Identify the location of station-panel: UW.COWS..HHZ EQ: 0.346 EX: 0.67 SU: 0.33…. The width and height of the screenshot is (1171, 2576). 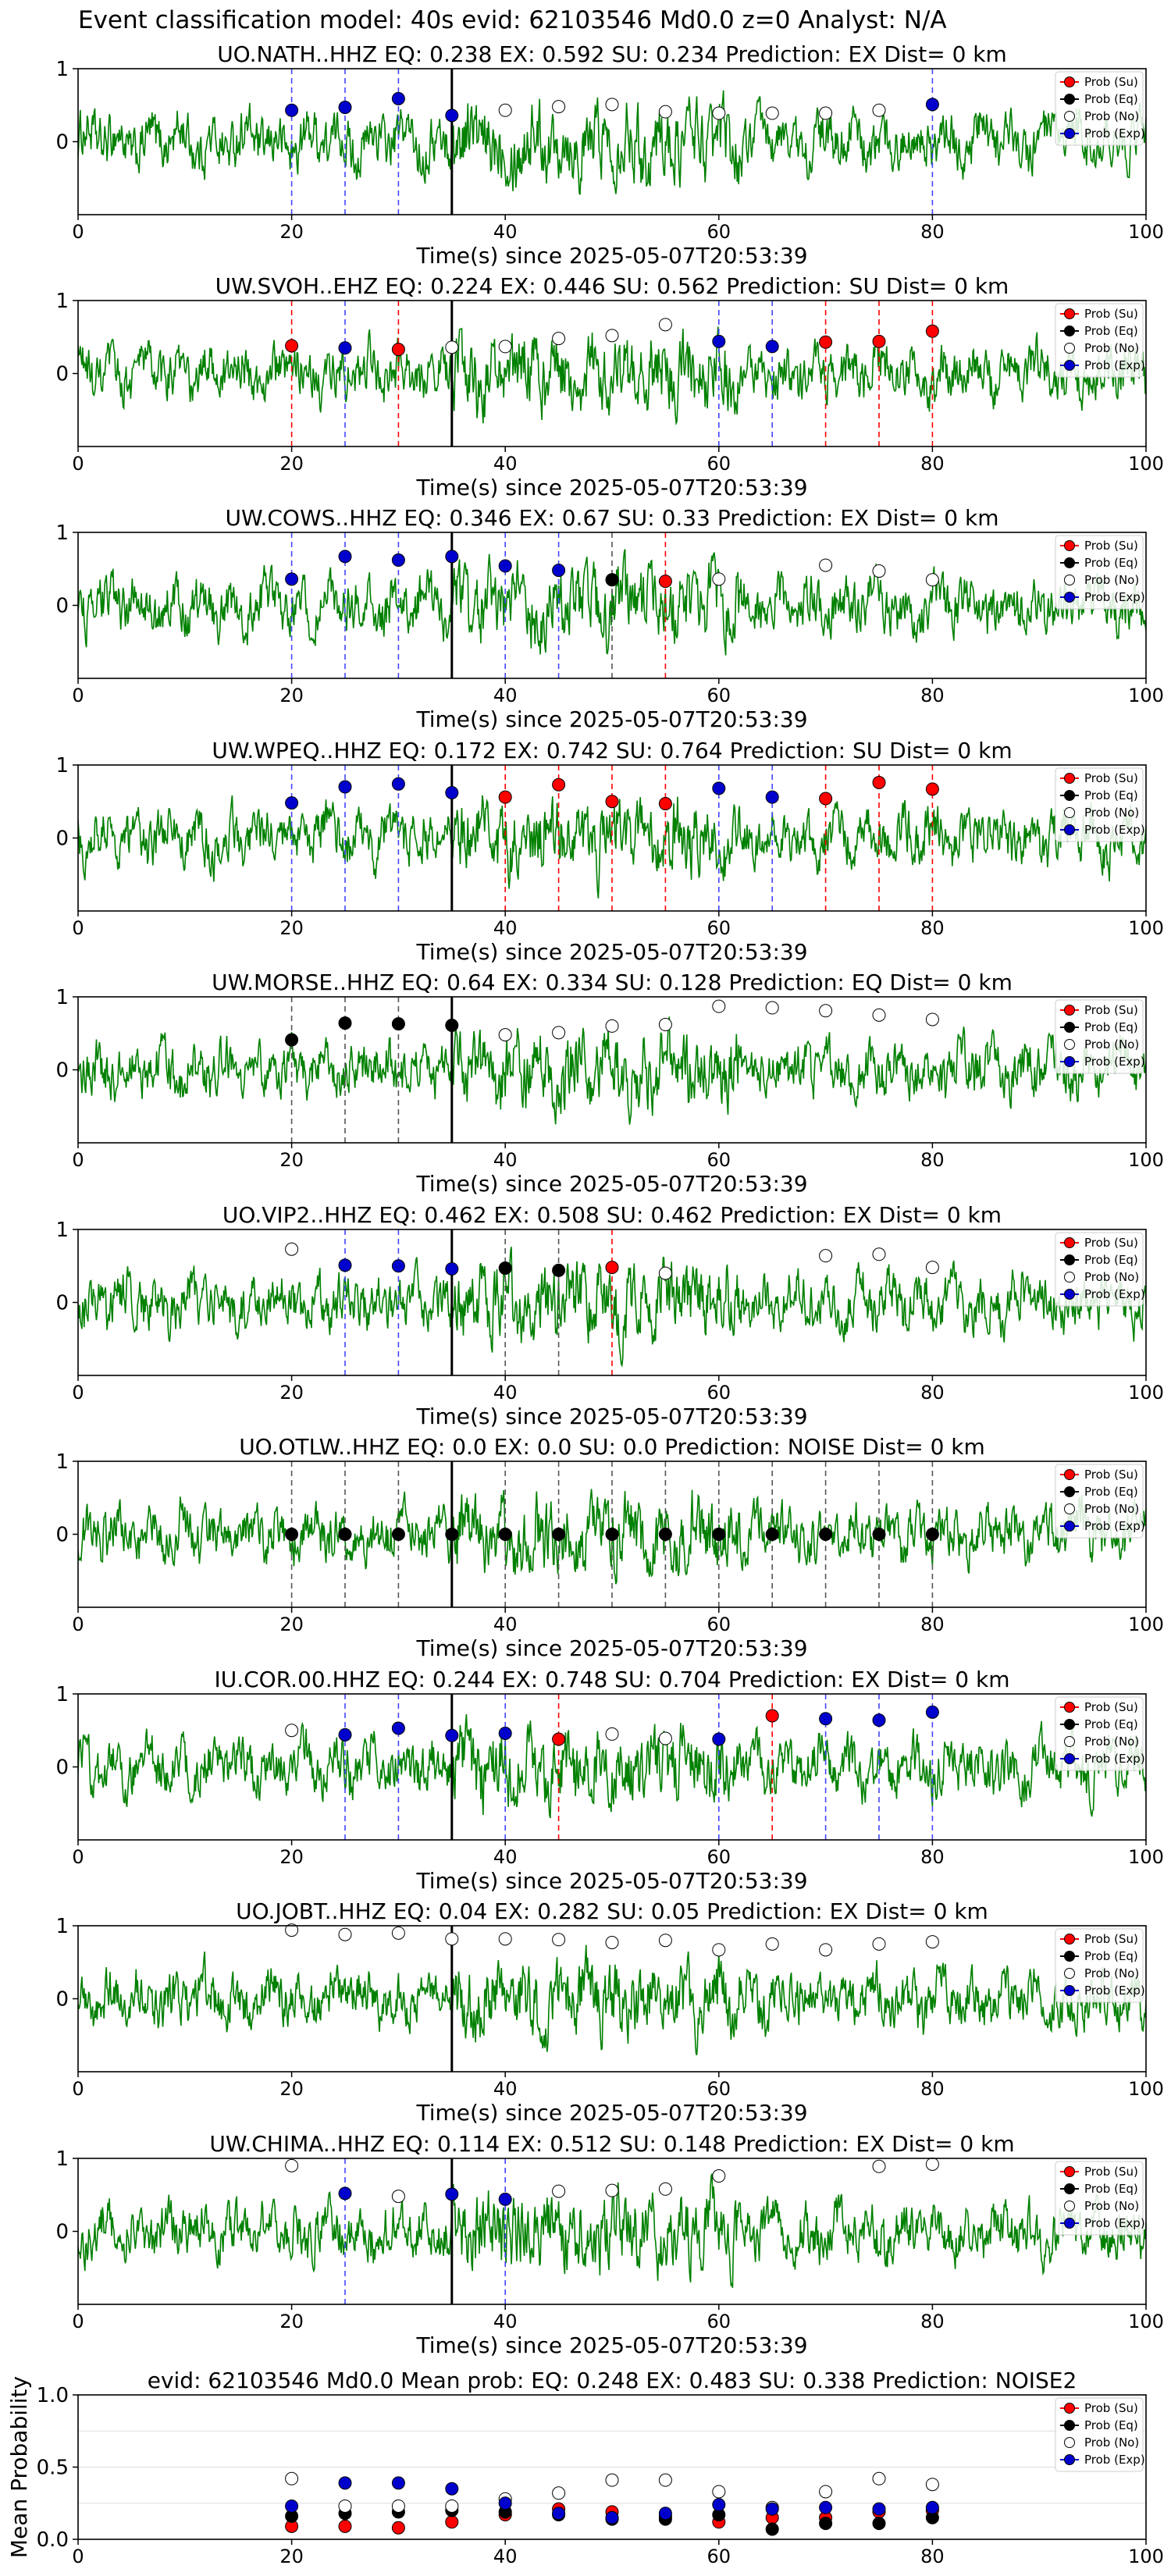
(609, 618).